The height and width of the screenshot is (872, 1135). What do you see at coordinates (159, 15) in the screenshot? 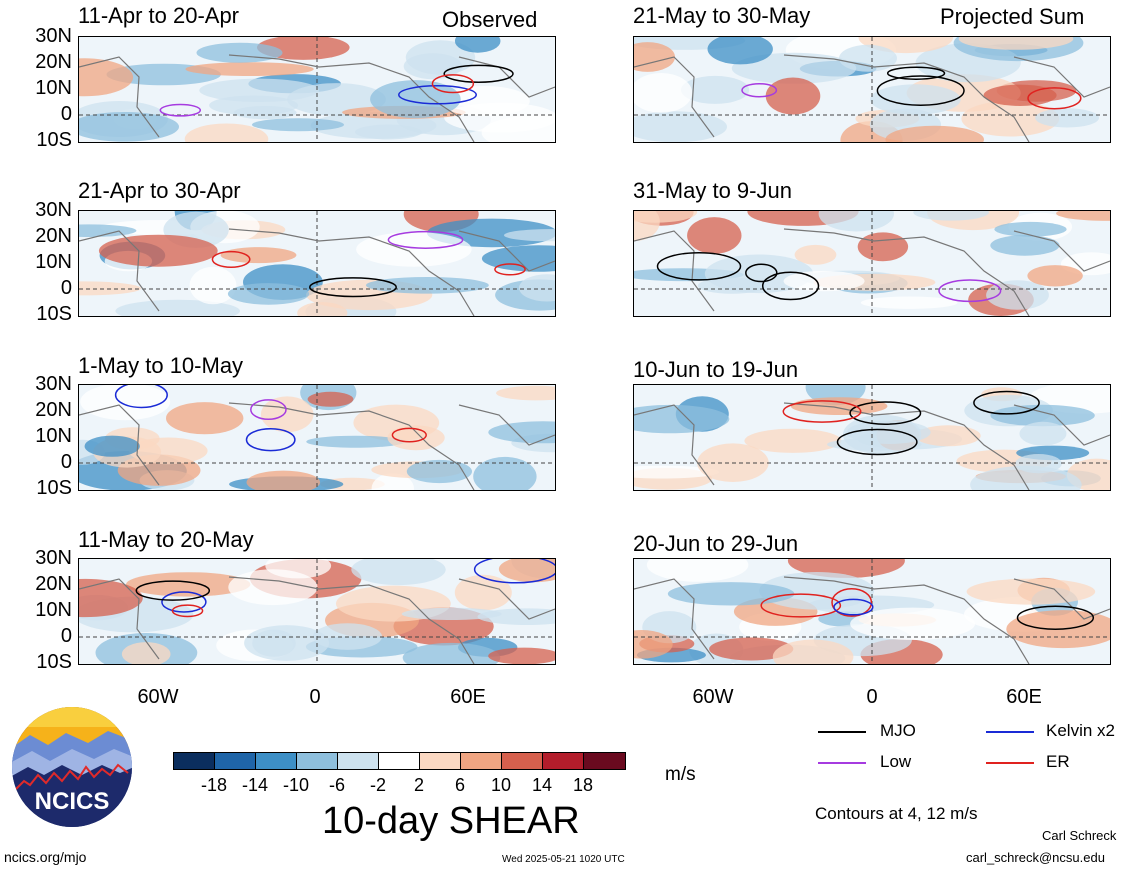
I see `panel-title: 11-Apr to 20-Apr` at bounding box center [159, 15].